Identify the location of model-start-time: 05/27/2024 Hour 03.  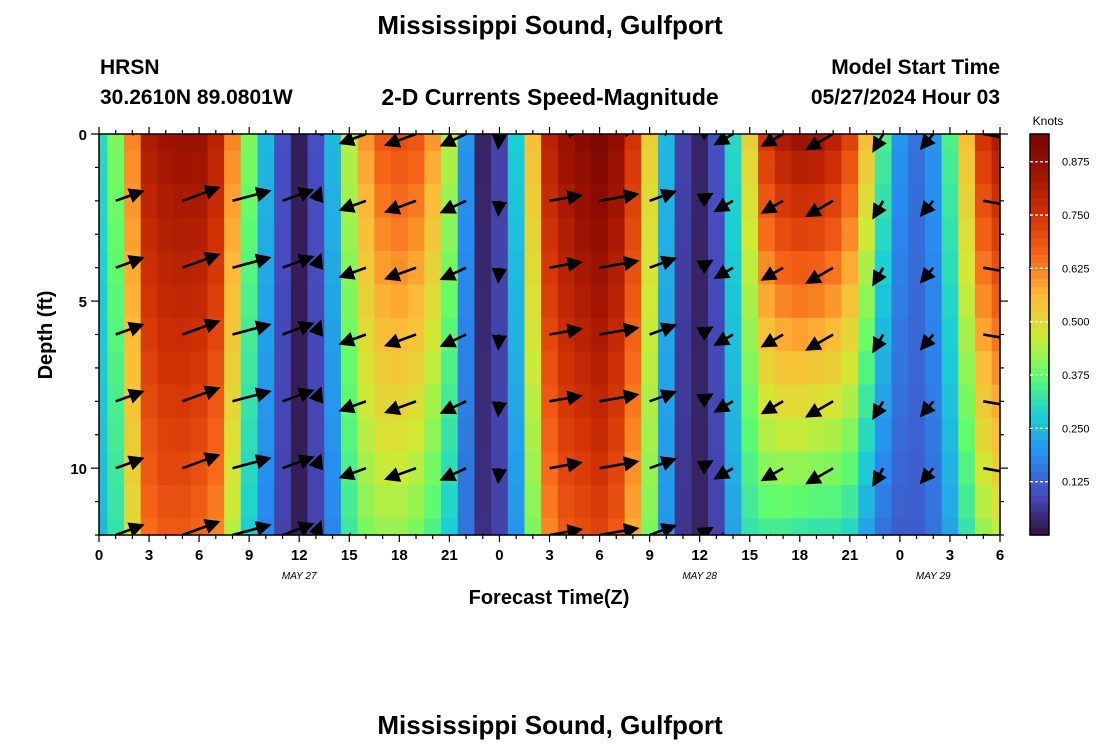
(905, 97).